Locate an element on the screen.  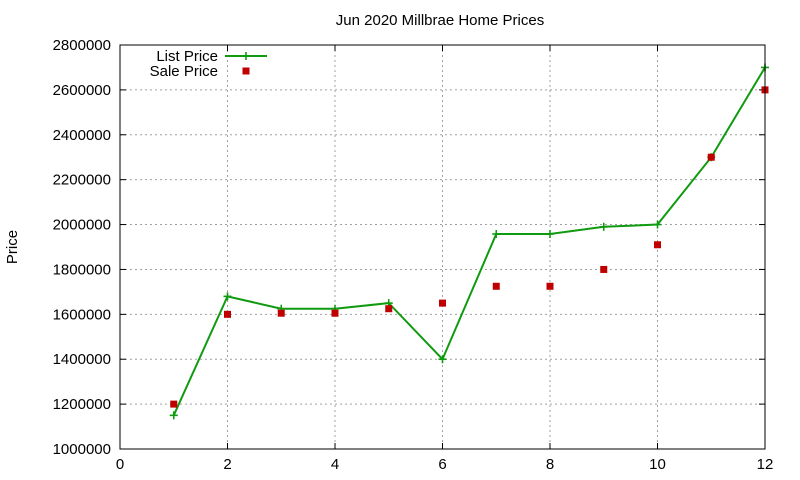
x-tick-label: 12 is located at coordinates (765, 464).